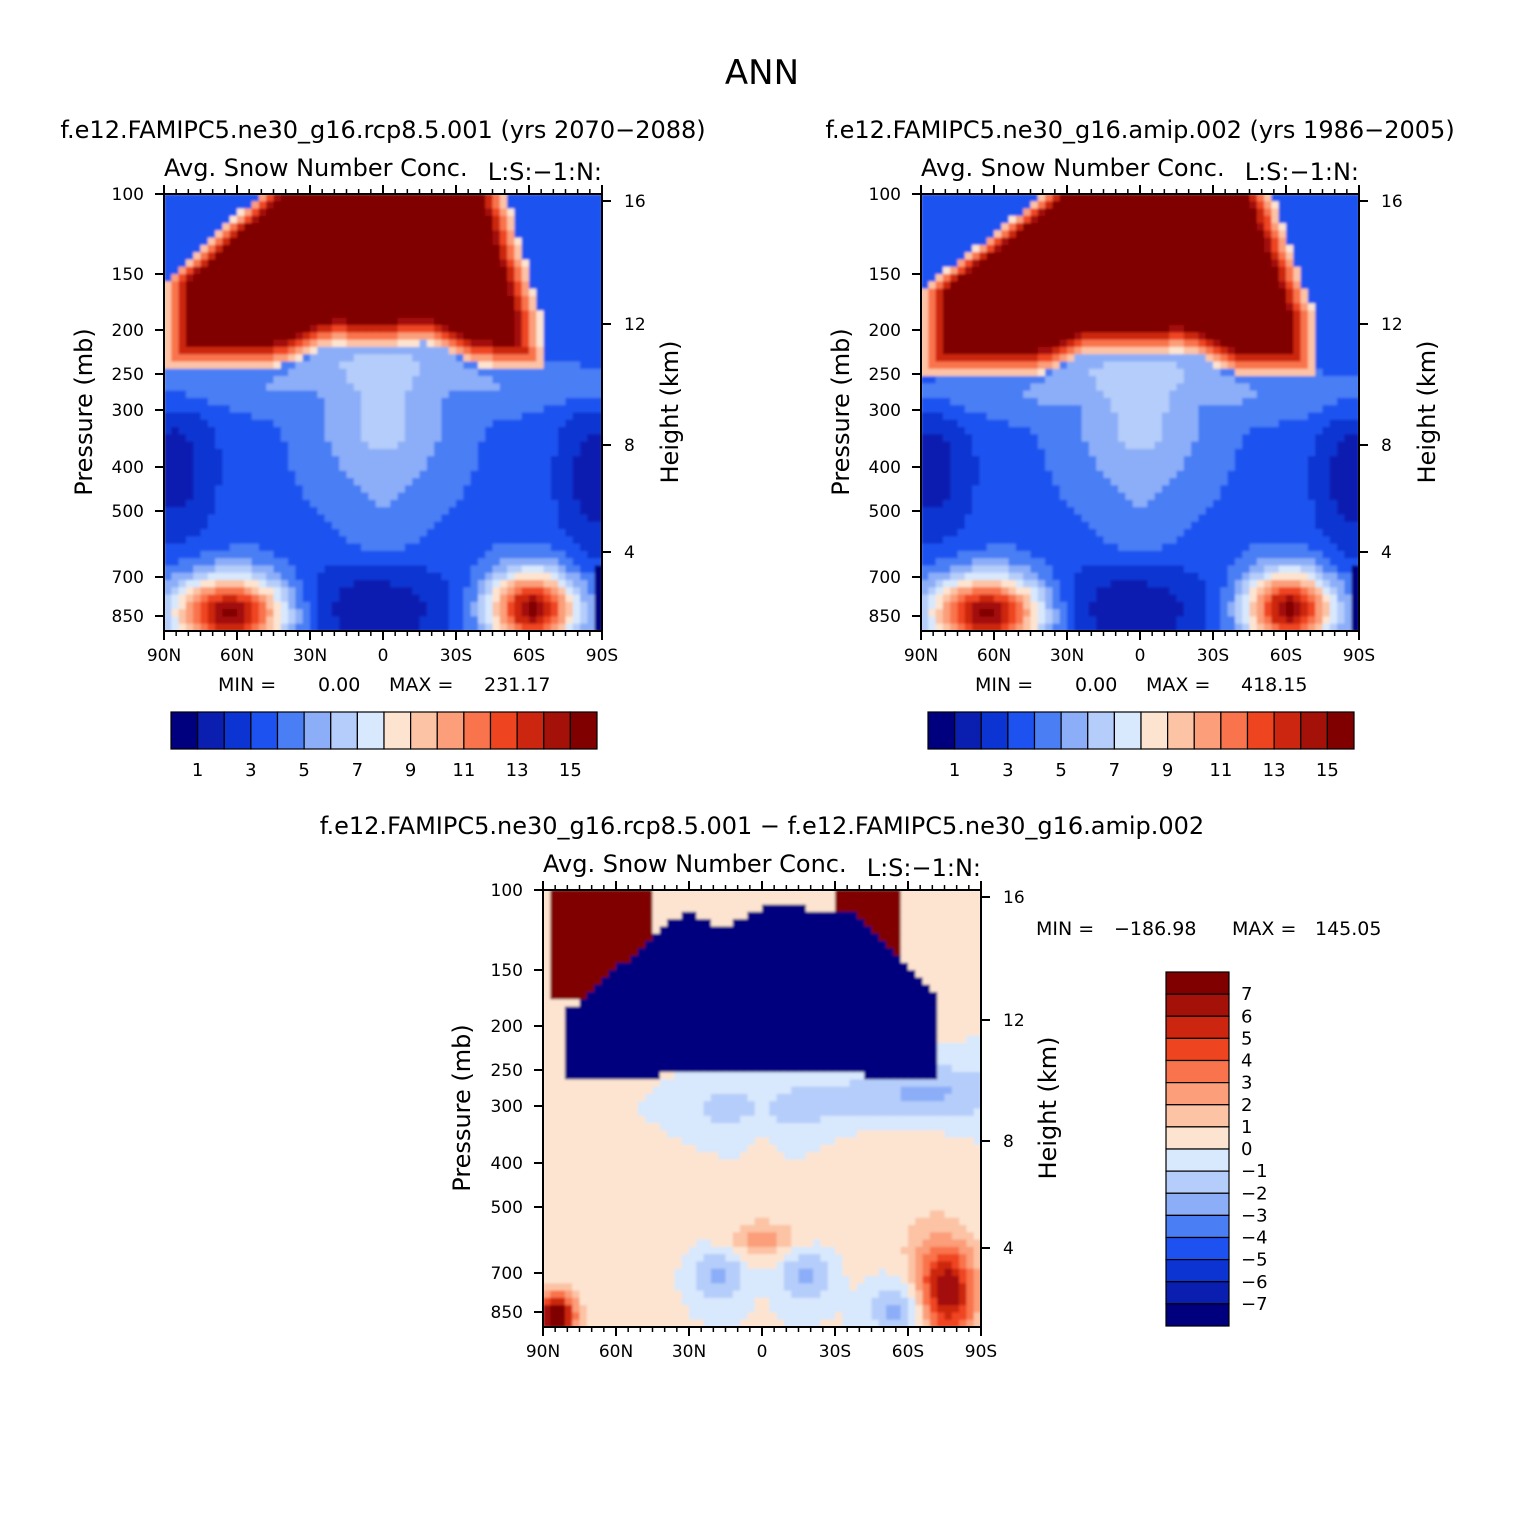  I want to click on y-tick-label: 700, so click(128, 578).